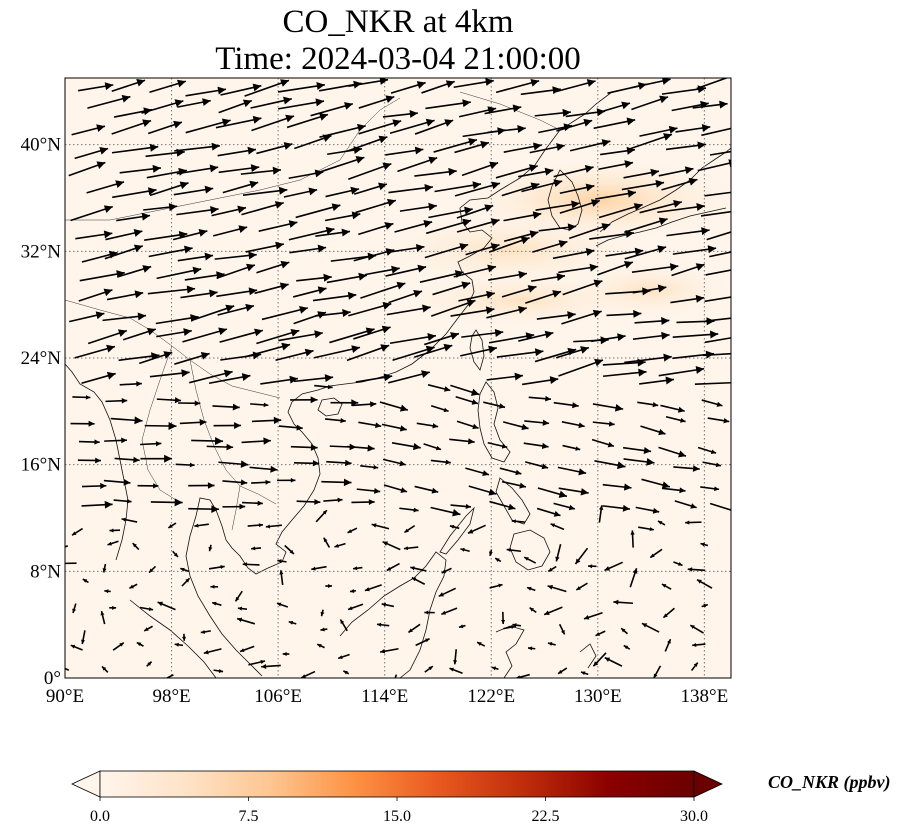 This screenshot has height=836, width=920. Describe the element at coordinates (41, 412) in the screenshot. I see `latitude-axis: 0° 8°N 16°N 24°N 32°N 40°N` at that location.